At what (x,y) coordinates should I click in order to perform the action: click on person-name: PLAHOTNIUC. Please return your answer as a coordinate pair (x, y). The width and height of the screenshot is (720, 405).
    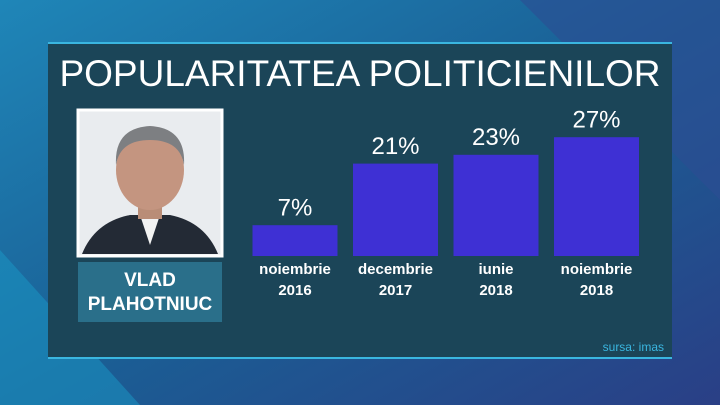
    Looking at the image, I should click on (150, 304).